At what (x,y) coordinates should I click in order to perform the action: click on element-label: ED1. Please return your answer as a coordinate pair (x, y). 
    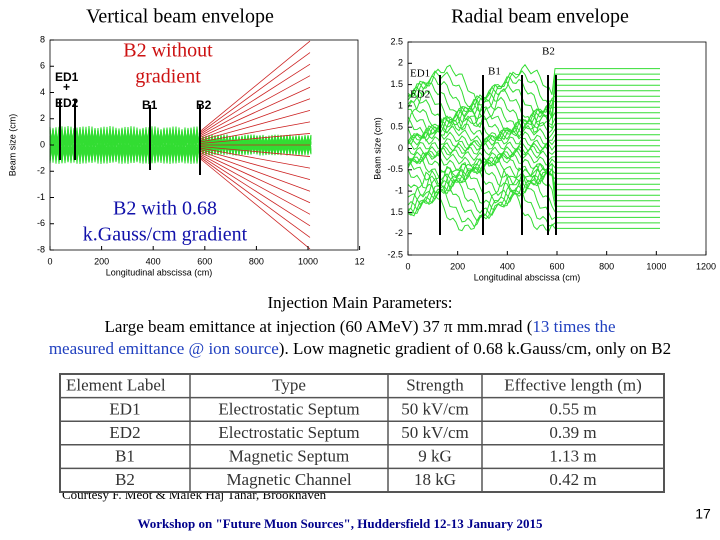
    Looking at the image, I should click on (67, 77).